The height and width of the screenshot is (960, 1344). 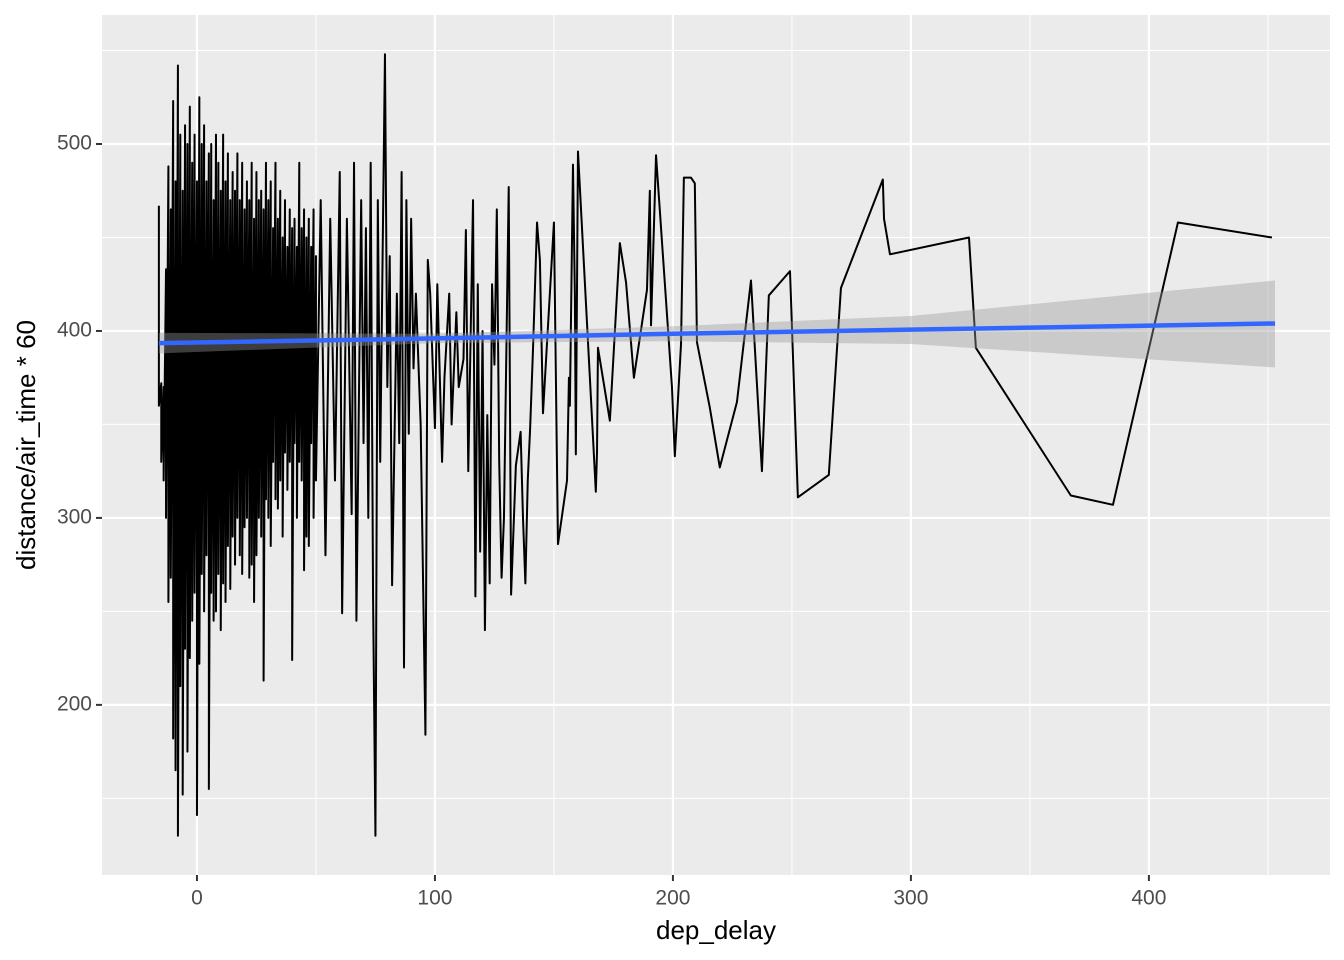 I want to click on x-tick-label: 300, so click(x=910, y=898).